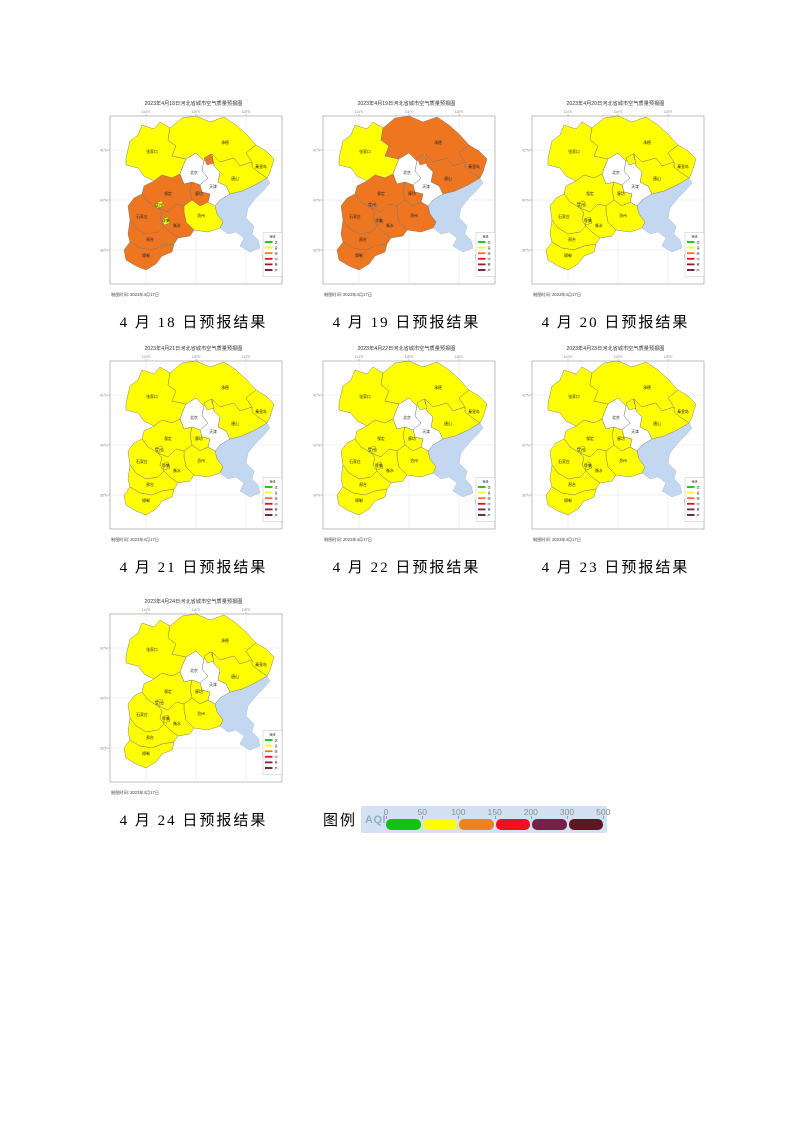 The image size is (793, 1122). Describe the element at coordinates (406, 323) in the screenshot. I see `map-caption: 4 月 19 日预报结果` at that location.